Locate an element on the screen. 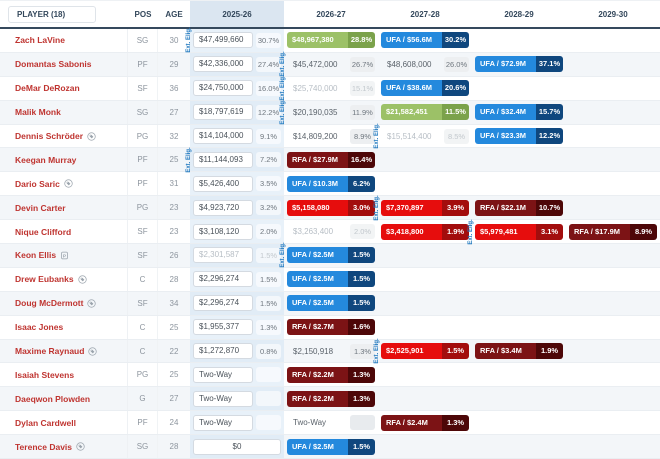 Image resolution: width=660 pixels, height=459 pixels. player-link: Maxime Raynaud is located at coordinates (50, 351).